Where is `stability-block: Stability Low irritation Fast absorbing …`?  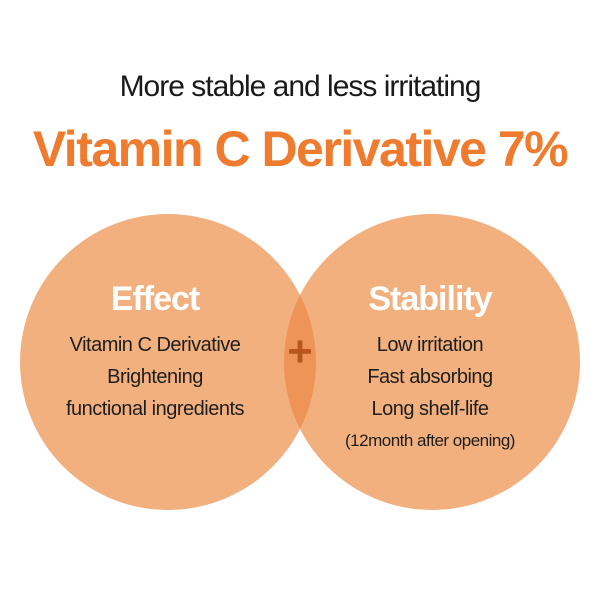 stability-block: Stability Low irritation Fast absorbing … is located at coordinates (430, 368).